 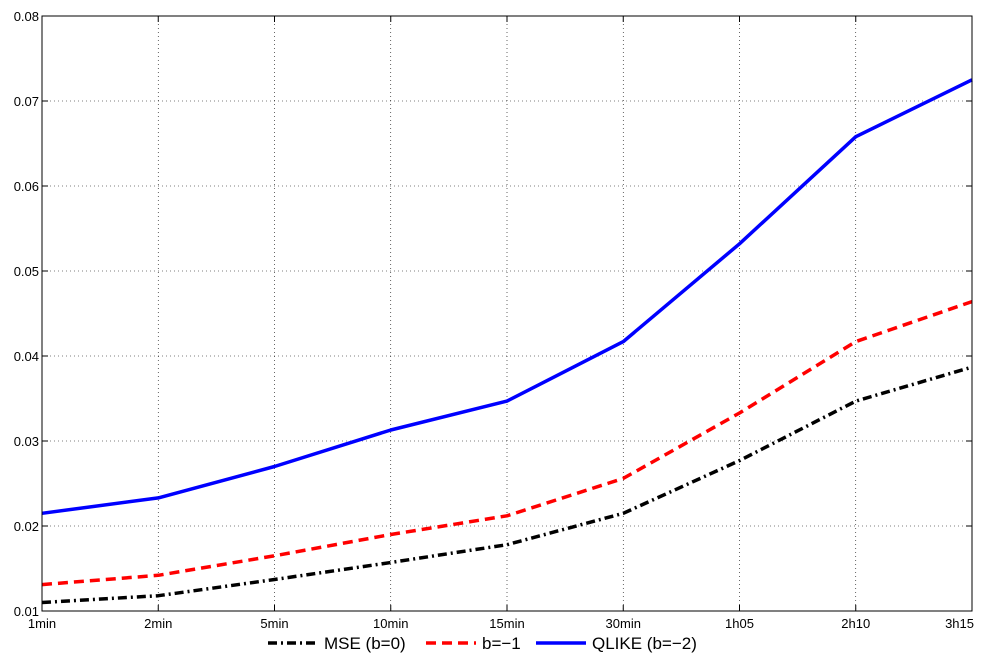 I want to click on y-tick-label: 0.07, so click(x=26, y=101).